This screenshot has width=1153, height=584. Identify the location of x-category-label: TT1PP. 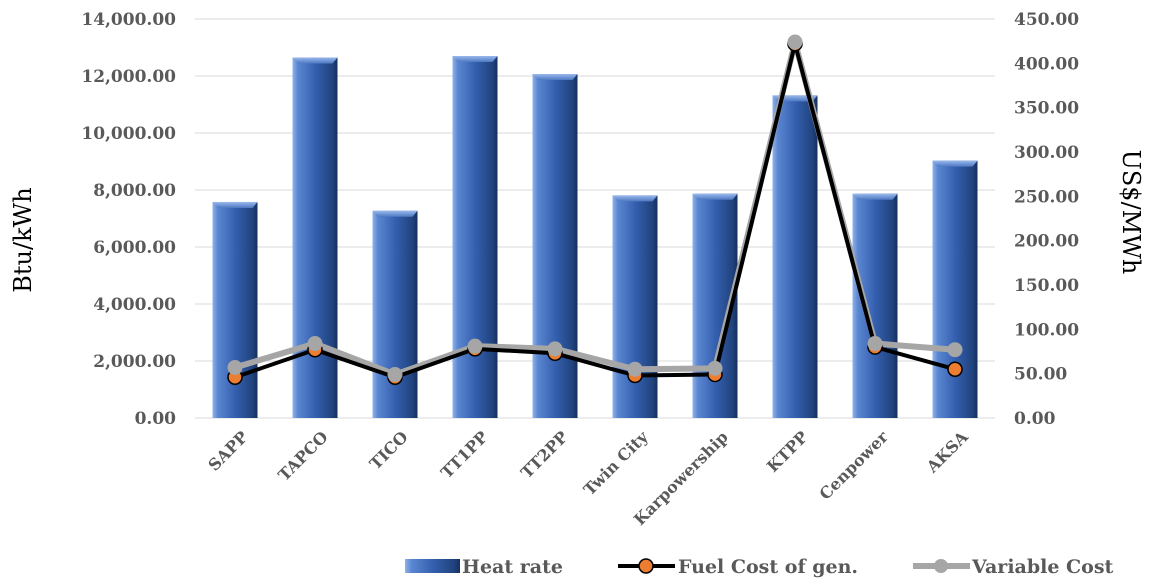
(464, 454).